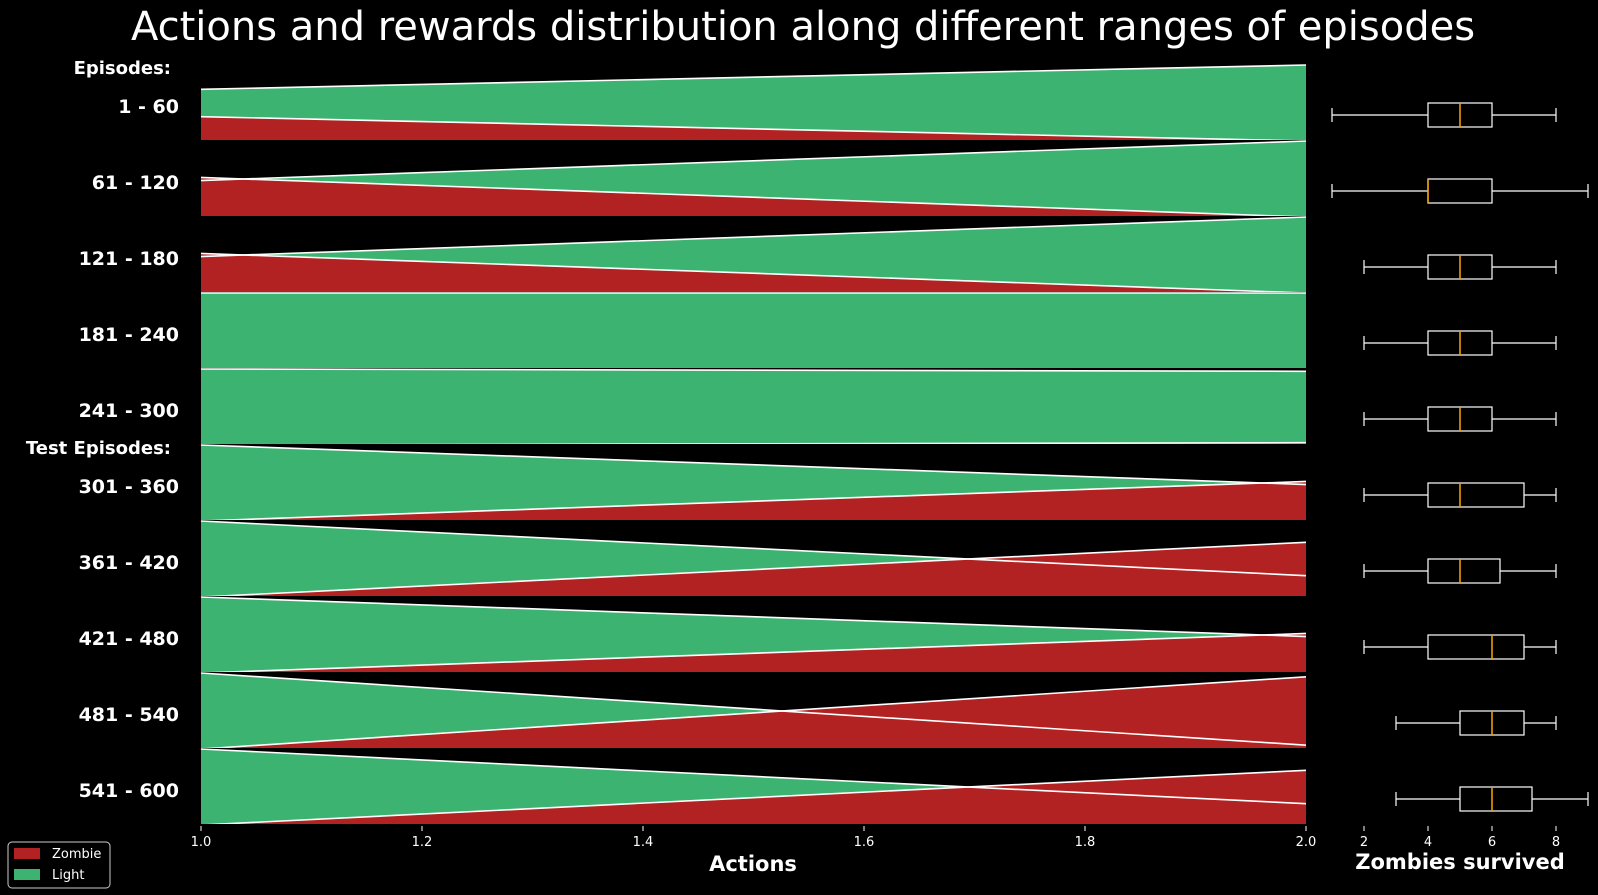 This screenshot has height=895, width=1598. Describe the element at coordinates (1460, 838) in the screenshot. I see `zombies-survived-axis: 2 4 6 8` at that location.